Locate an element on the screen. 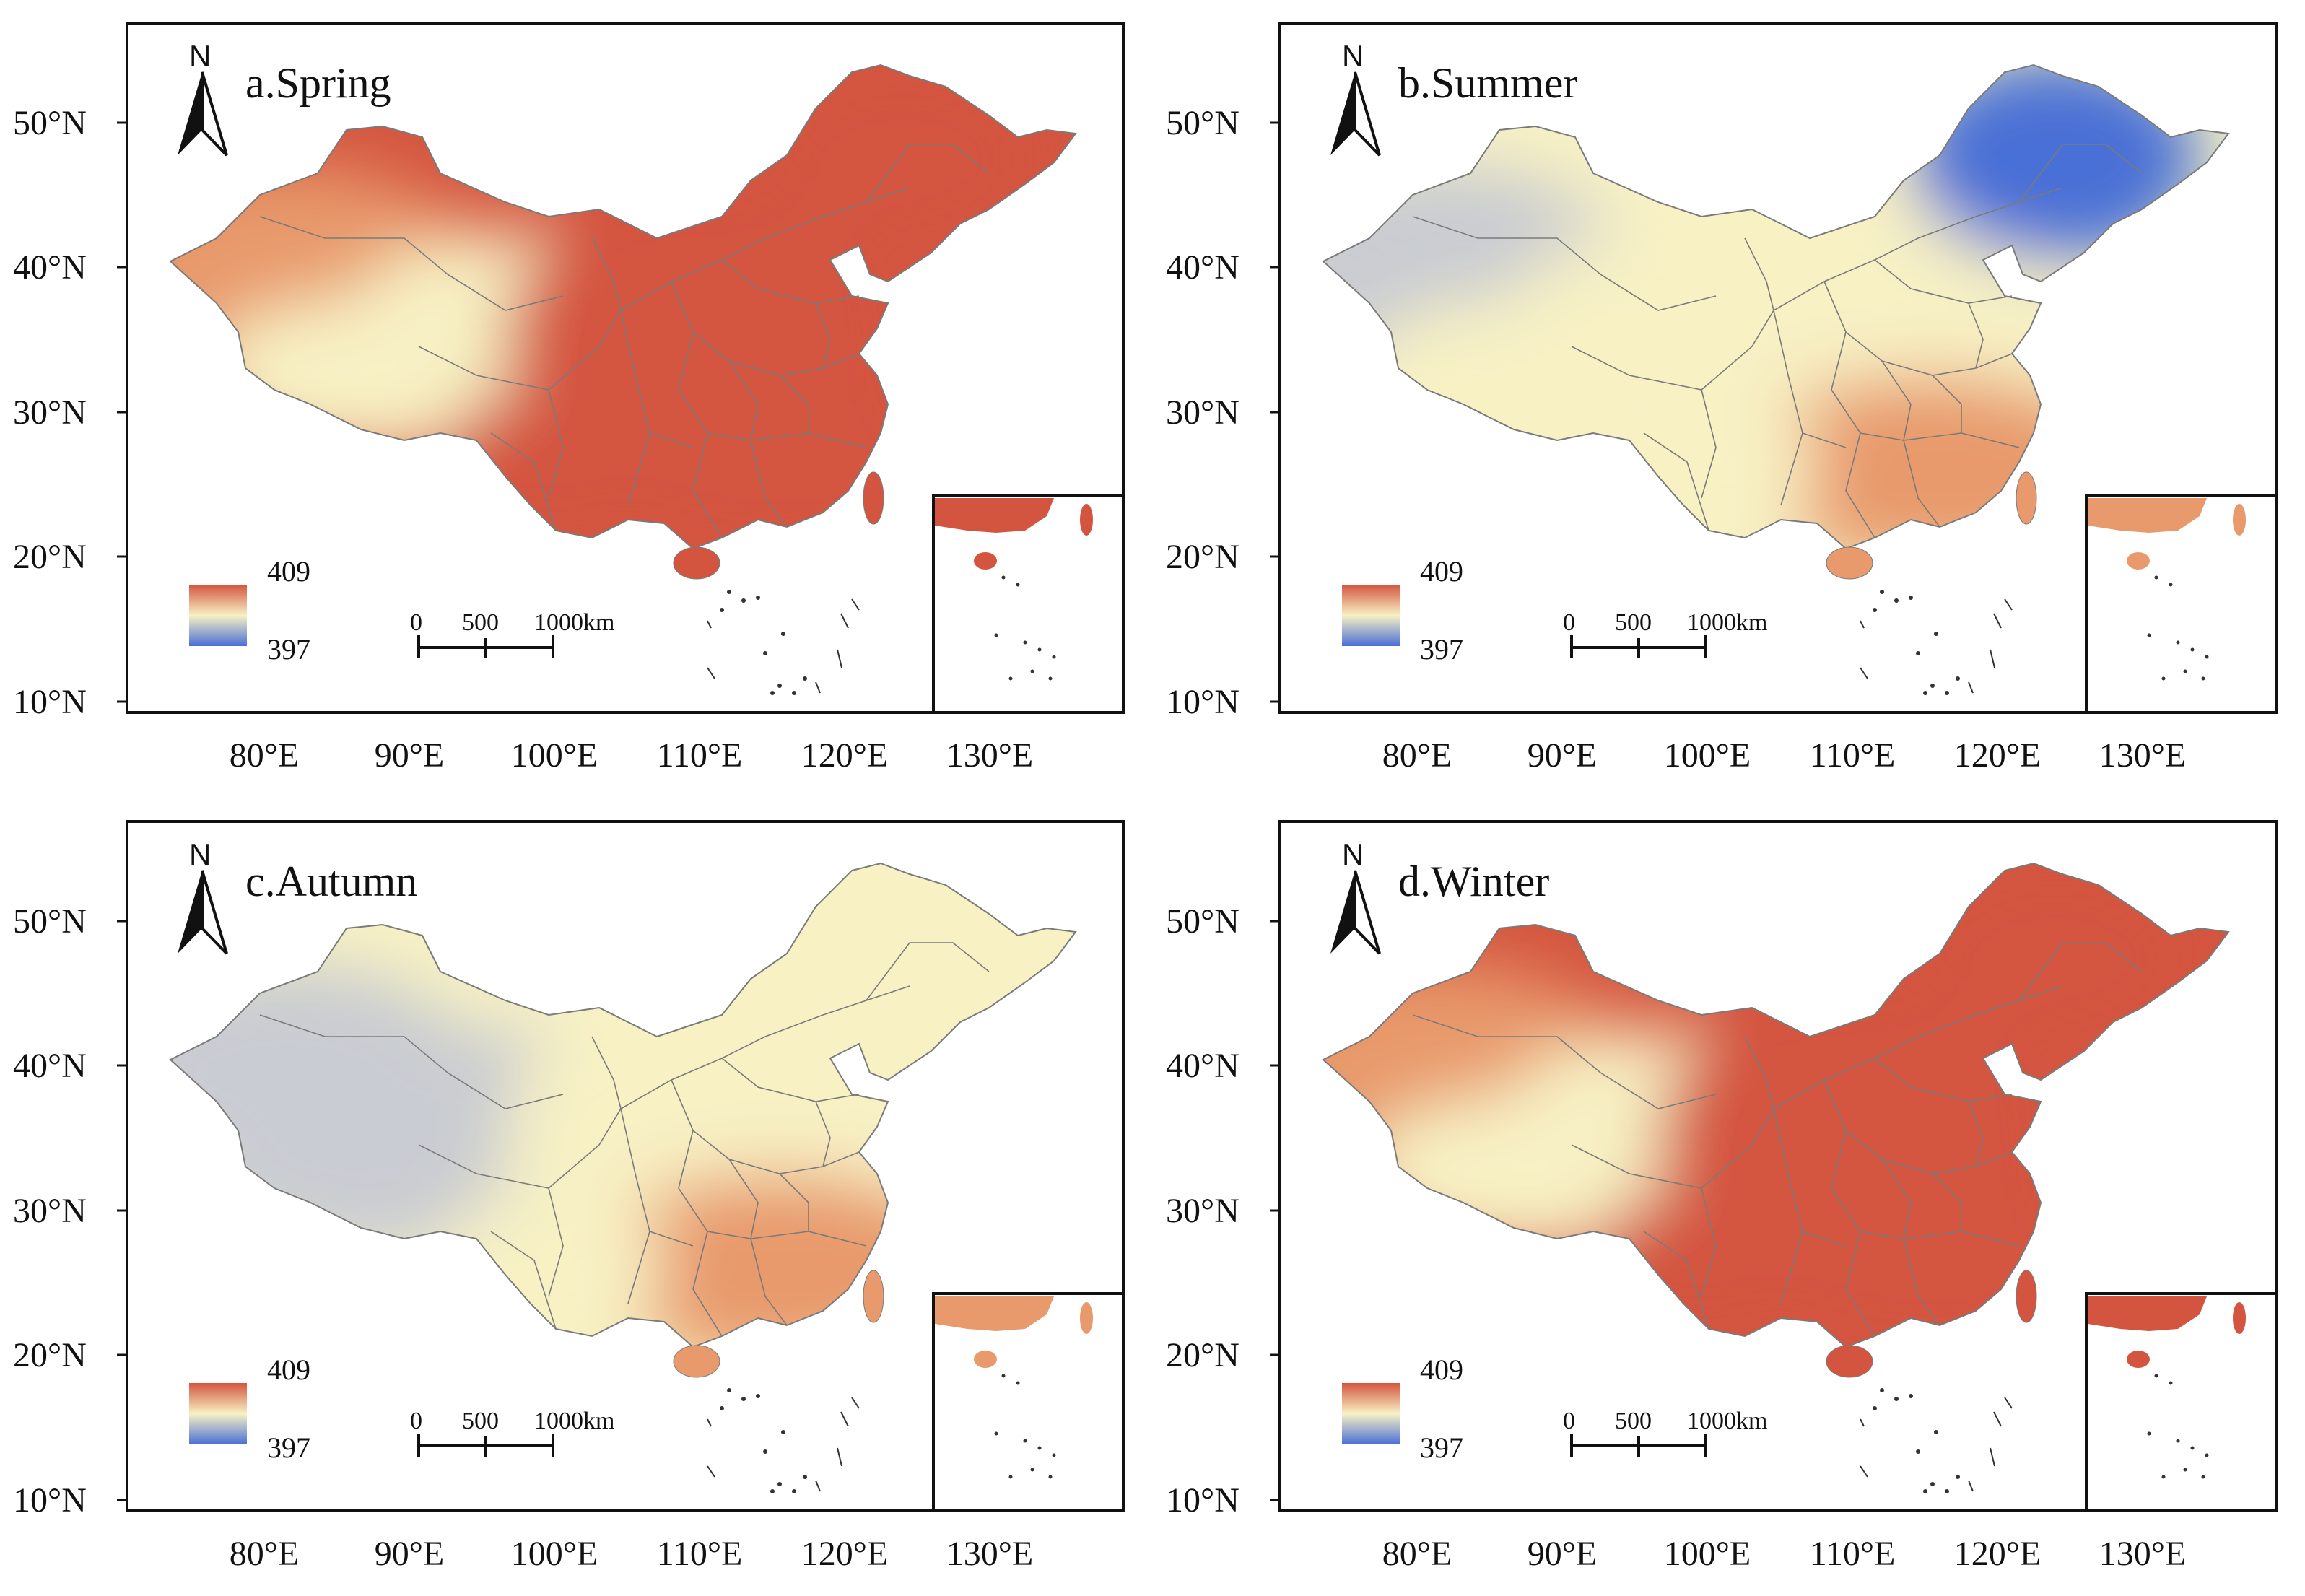  lon-label: 110°E is located at coordinates (1853, 756).